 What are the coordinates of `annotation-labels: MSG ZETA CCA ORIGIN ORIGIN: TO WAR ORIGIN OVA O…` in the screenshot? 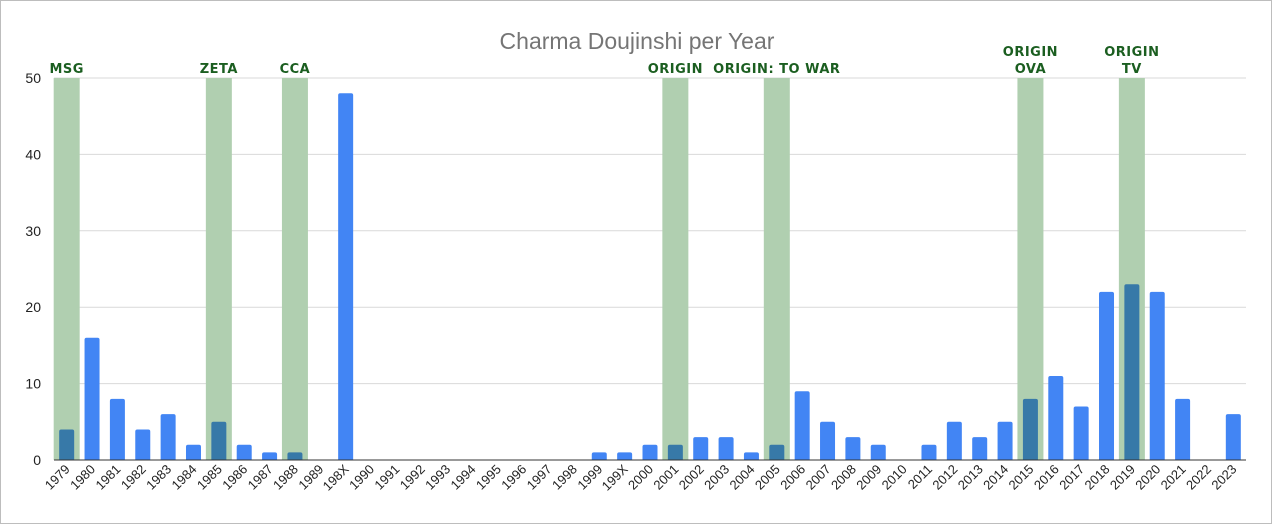 It's located at (604, 61).